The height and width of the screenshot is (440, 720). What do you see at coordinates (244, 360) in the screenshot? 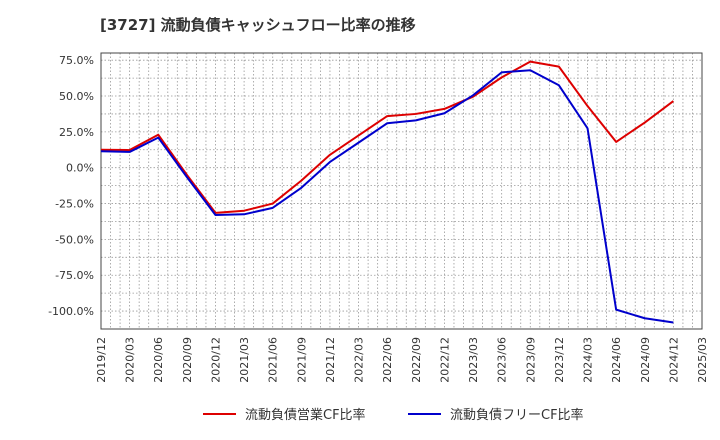
I see `x-tick-label: 2021/03` at bounding box center [244, 360].